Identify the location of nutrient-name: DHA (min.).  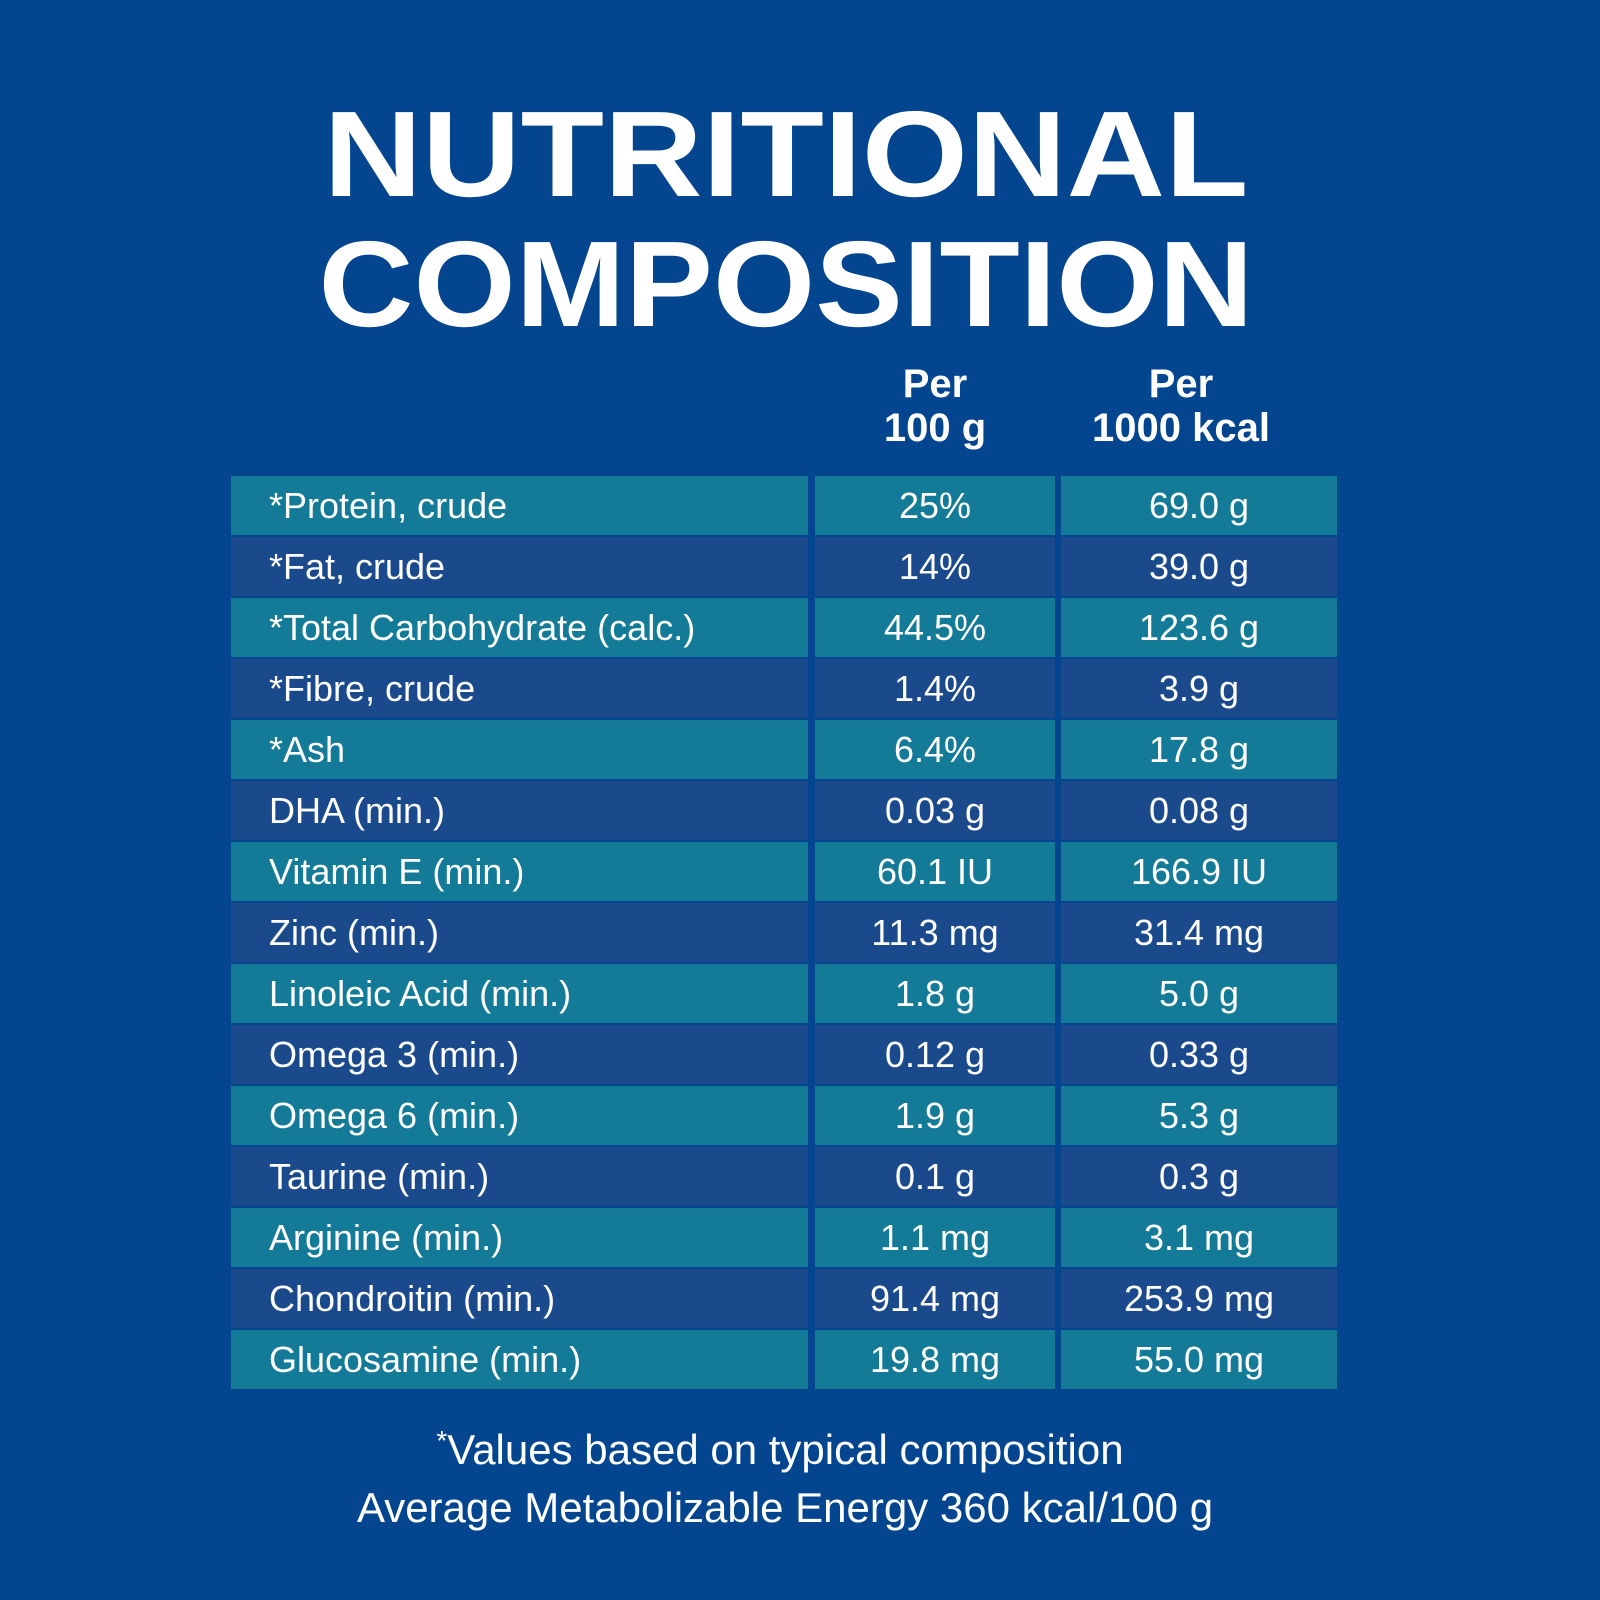
(357, 810).